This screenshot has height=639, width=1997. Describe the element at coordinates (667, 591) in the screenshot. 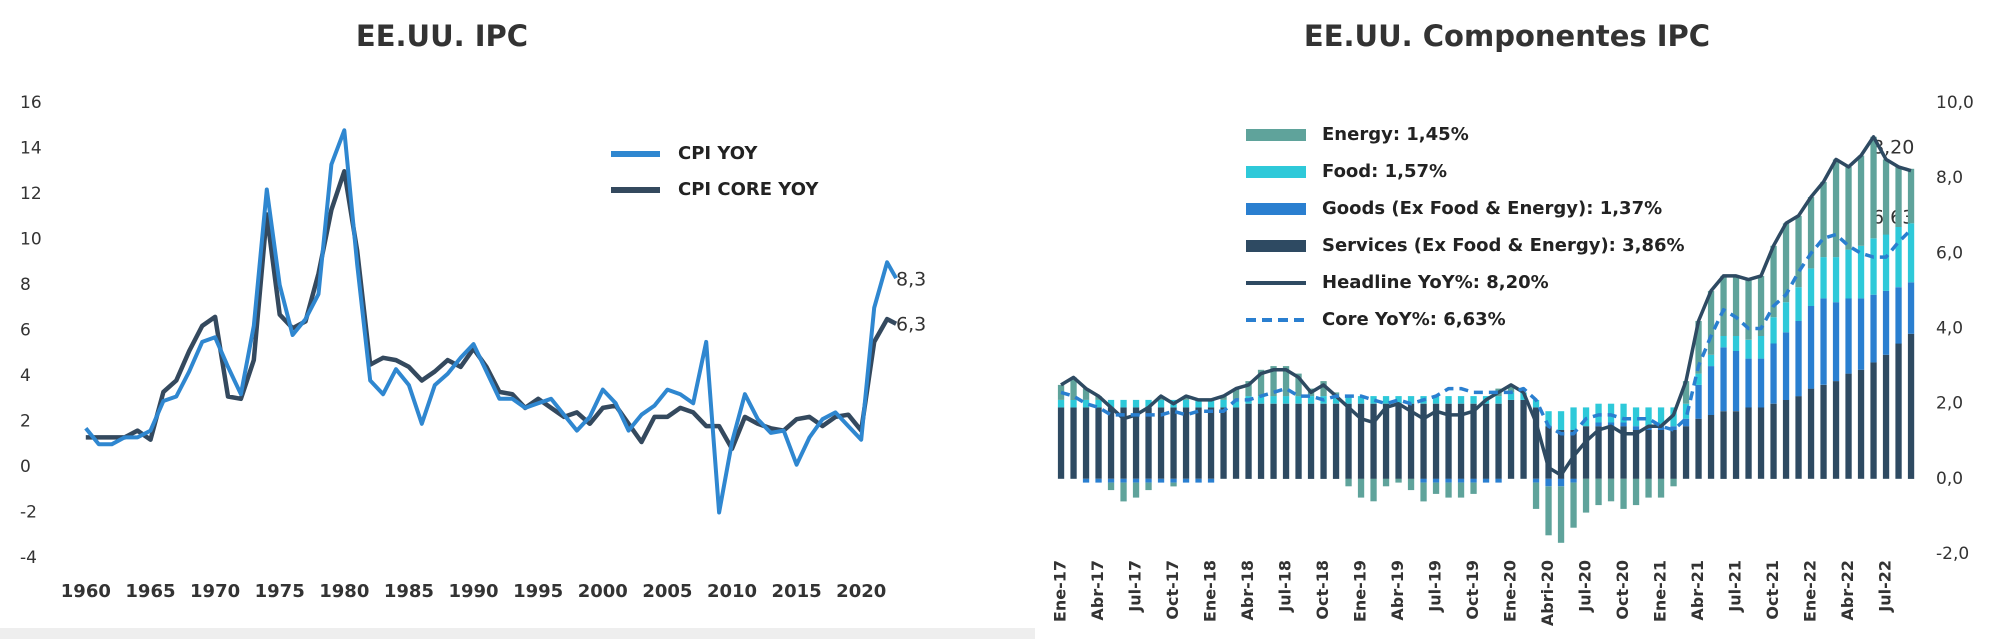

I see `x-tick-label: 2005` at that location.